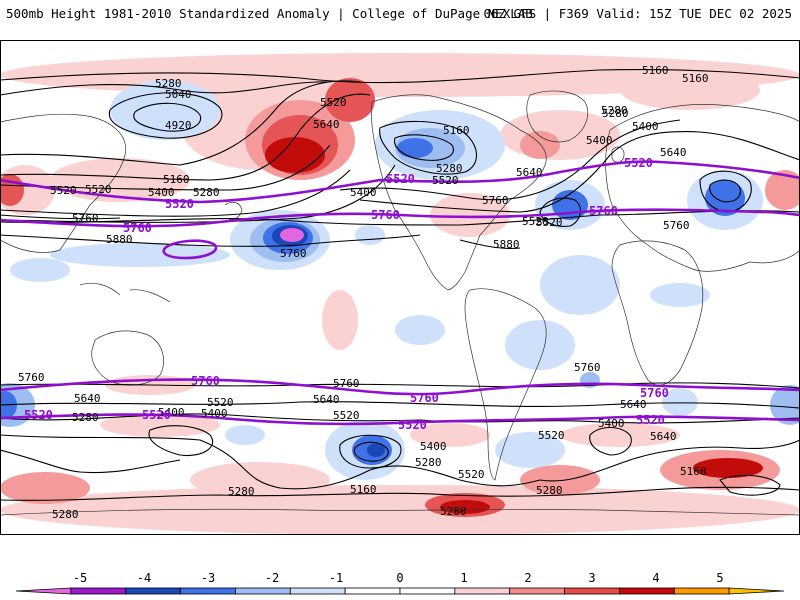  I want to click on uk-outline, so click(618, 154).